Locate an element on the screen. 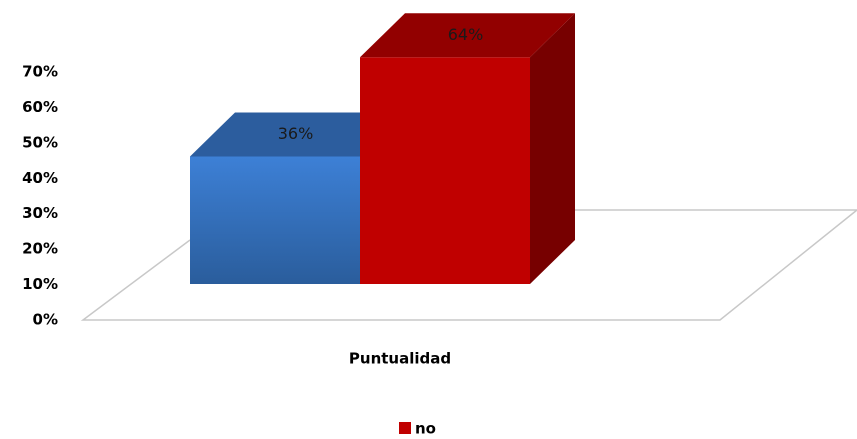  data-label: 64% is located at coordinates (466, 34).